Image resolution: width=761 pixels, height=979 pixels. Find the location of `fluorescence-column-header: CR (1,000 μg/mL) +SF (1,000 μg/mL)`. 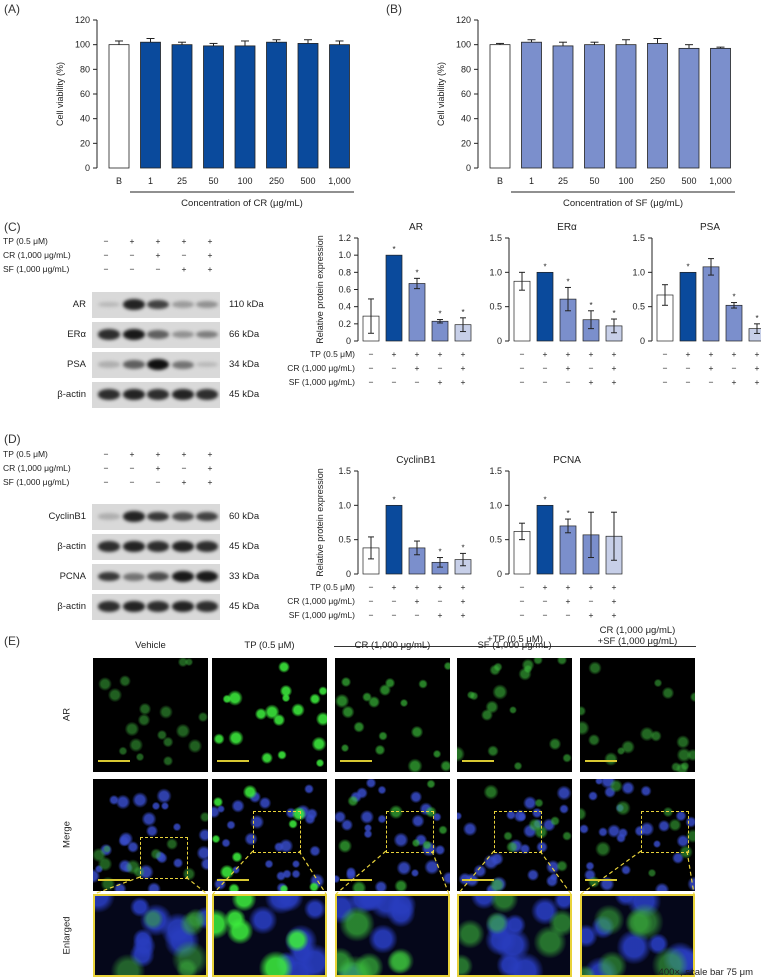

fluorescence-column-header: CR (1,000 μg/mL) +SF (1,000 μg/mL) is located at coordinates (637, 636).